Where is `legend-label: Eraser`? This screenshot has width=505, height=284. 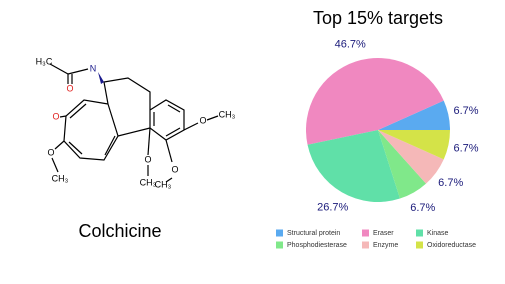 legend-label: Eraser is located at coordinates (383, 233).